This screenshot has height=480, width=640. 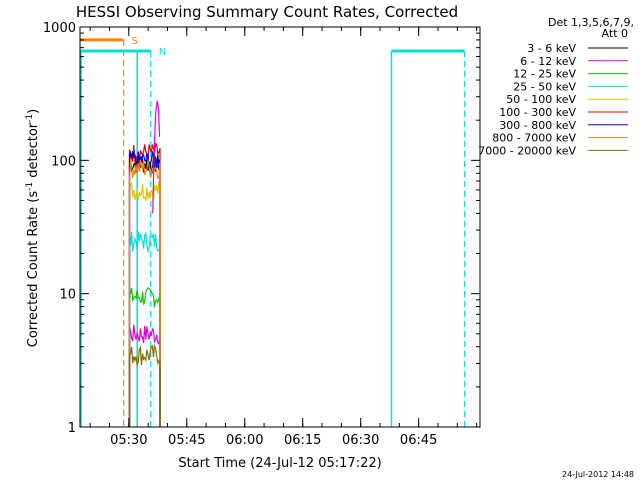 What do you see at coordinates (279, 463) in the screenshot?
I see `x-axis-label: Start Time (24-Jul-12 05:17:22)` at bounding box center [279, 463].